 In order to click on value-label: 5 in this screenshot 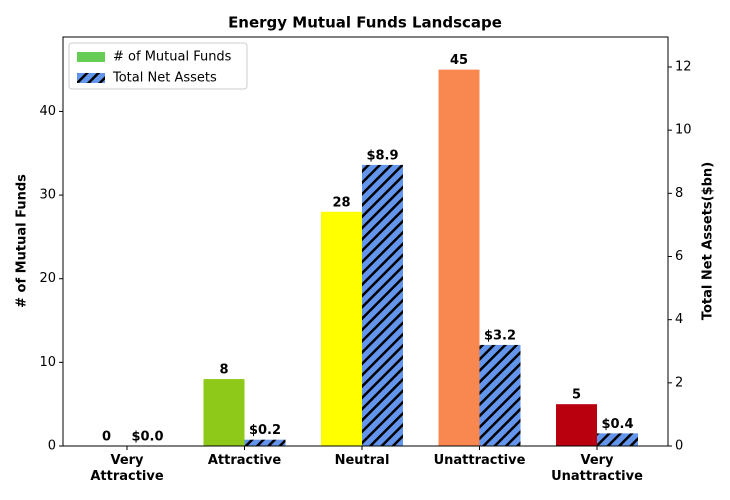, I will do `click(576, 395)`.